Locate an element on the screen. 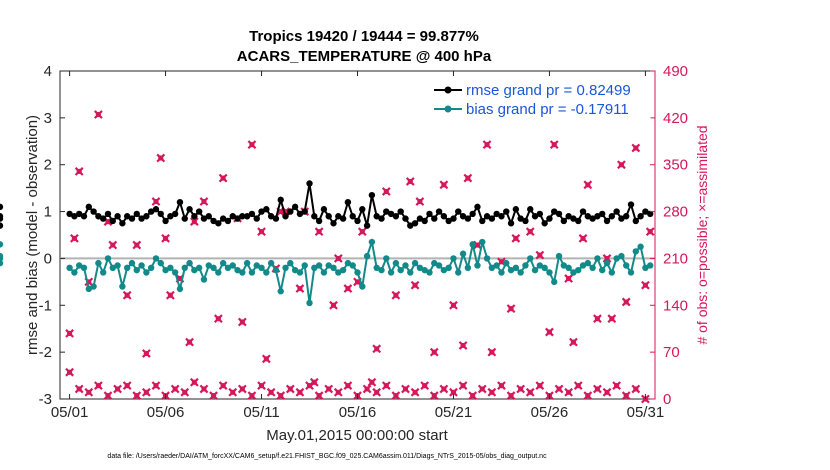  x-tick-label: 05/26 is located at coordinates (550, 412).